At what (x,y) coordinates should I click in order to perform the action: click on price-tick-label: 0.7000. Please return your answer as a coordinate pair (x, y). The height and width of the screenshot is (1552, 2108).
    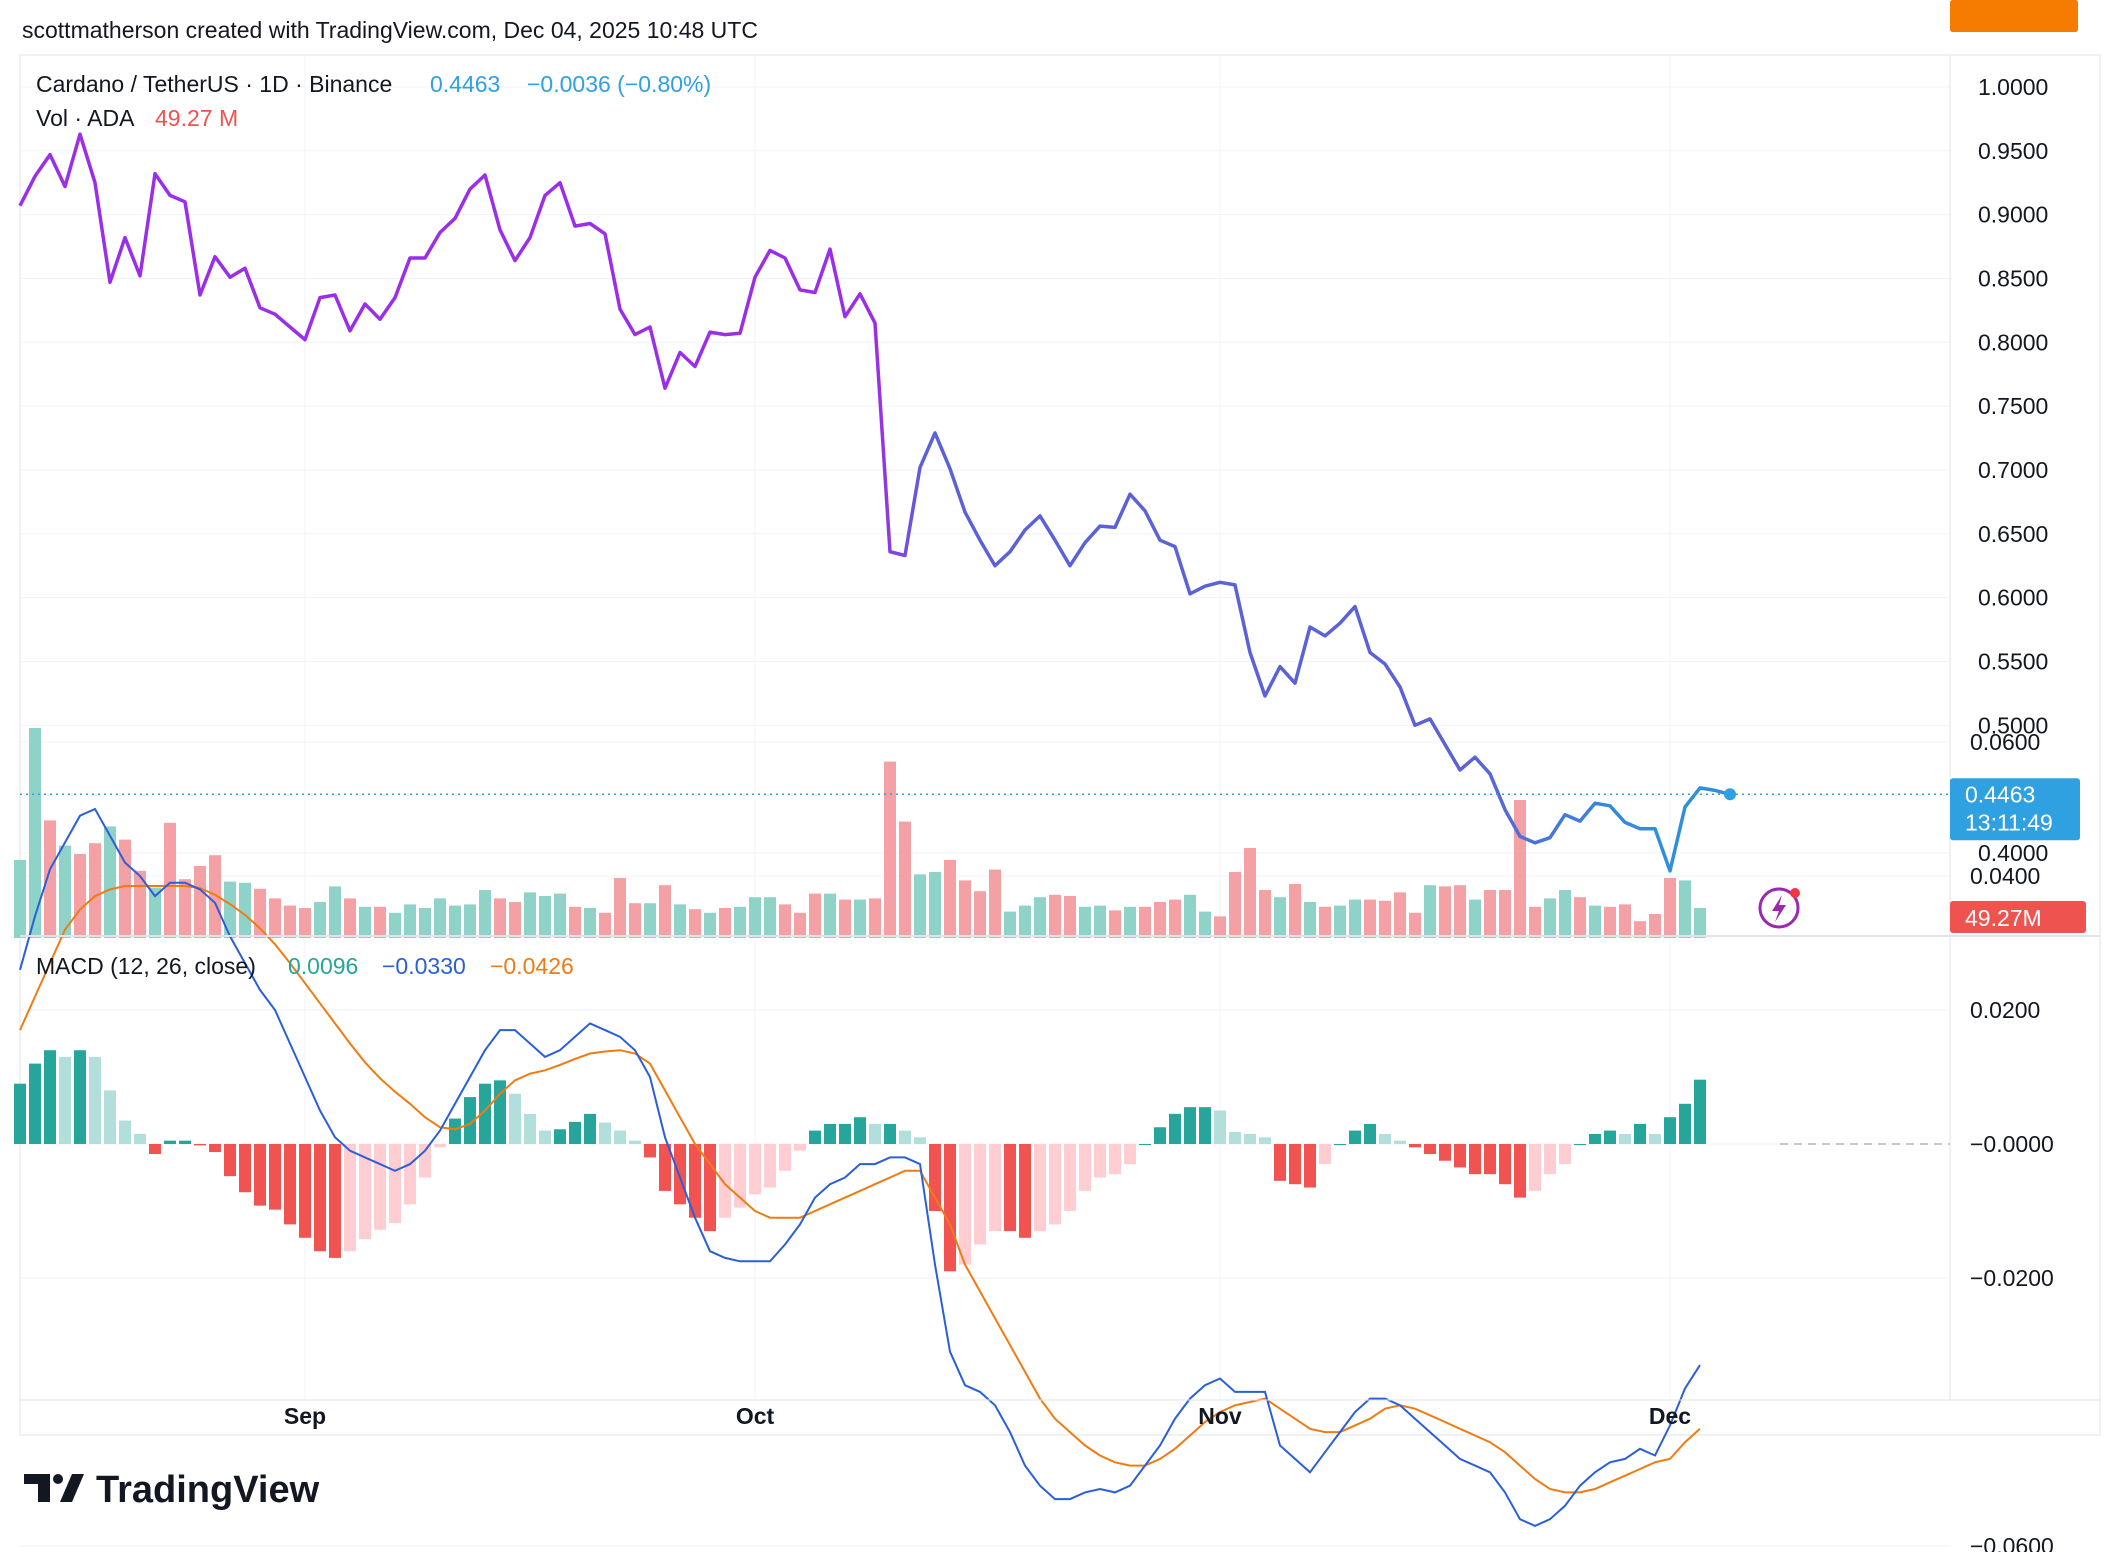
    Looking at the image, I should click on (2013, 470).